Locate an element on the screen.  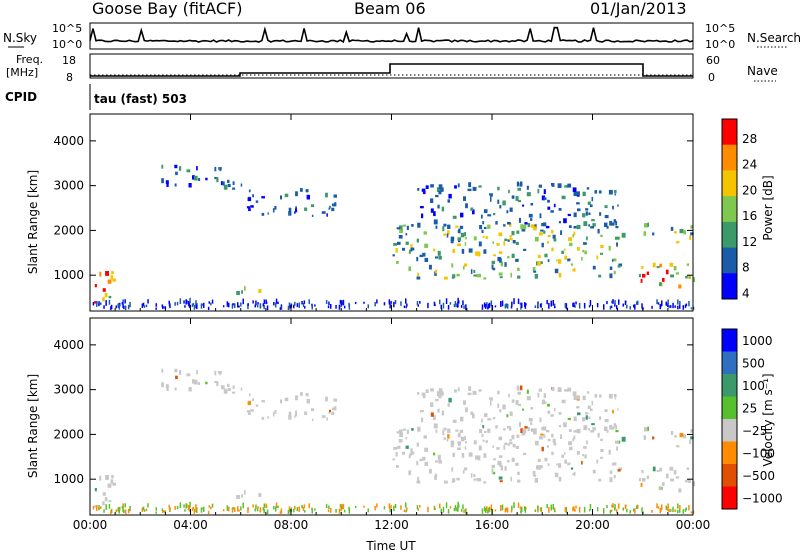
velocity-y-axis-label: Slant Range [km] is located at coordinates (33, 426).